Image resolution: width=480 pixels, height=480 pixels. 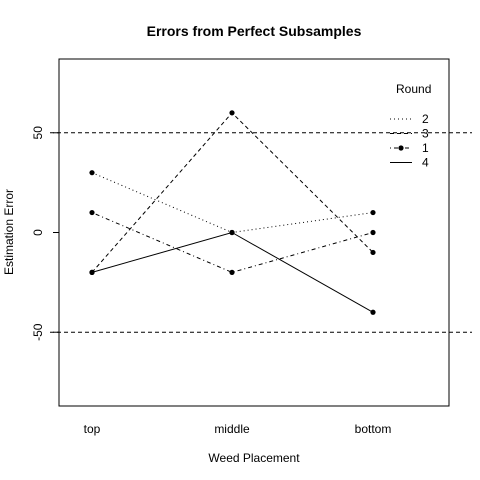 What do you see at coordinates (9, 232) in the screenshot?
I see `y-axis-label: Estimation Error` at bounding box center [9, 232].